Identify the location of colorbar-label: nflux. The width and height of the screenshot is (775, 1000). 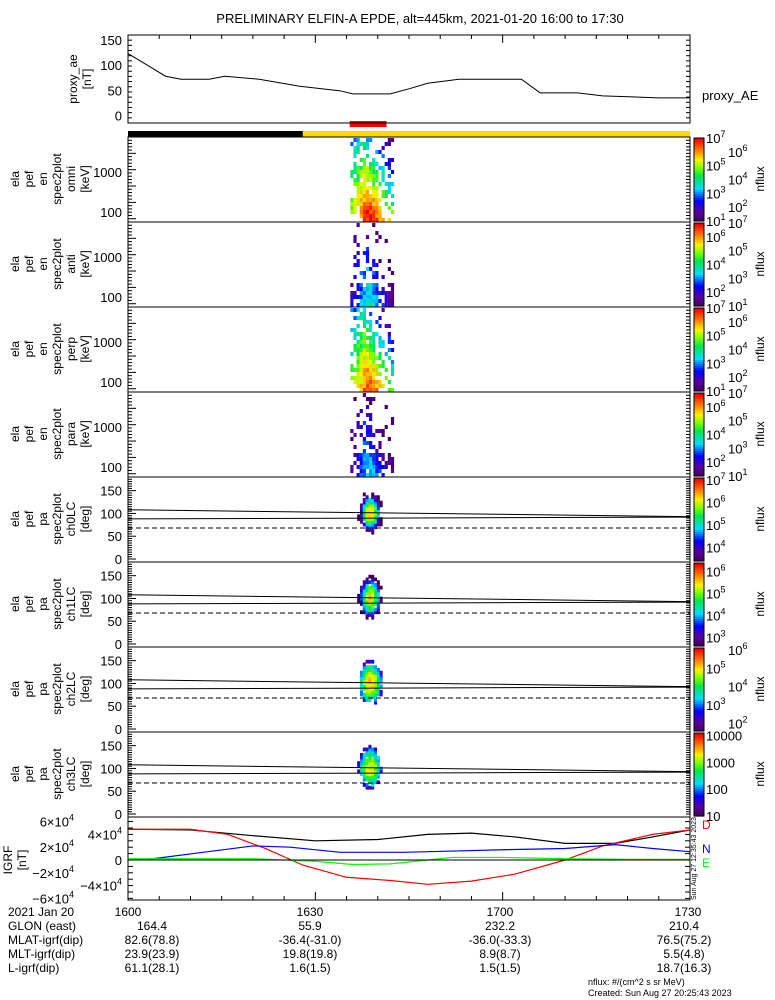
(760, 773).